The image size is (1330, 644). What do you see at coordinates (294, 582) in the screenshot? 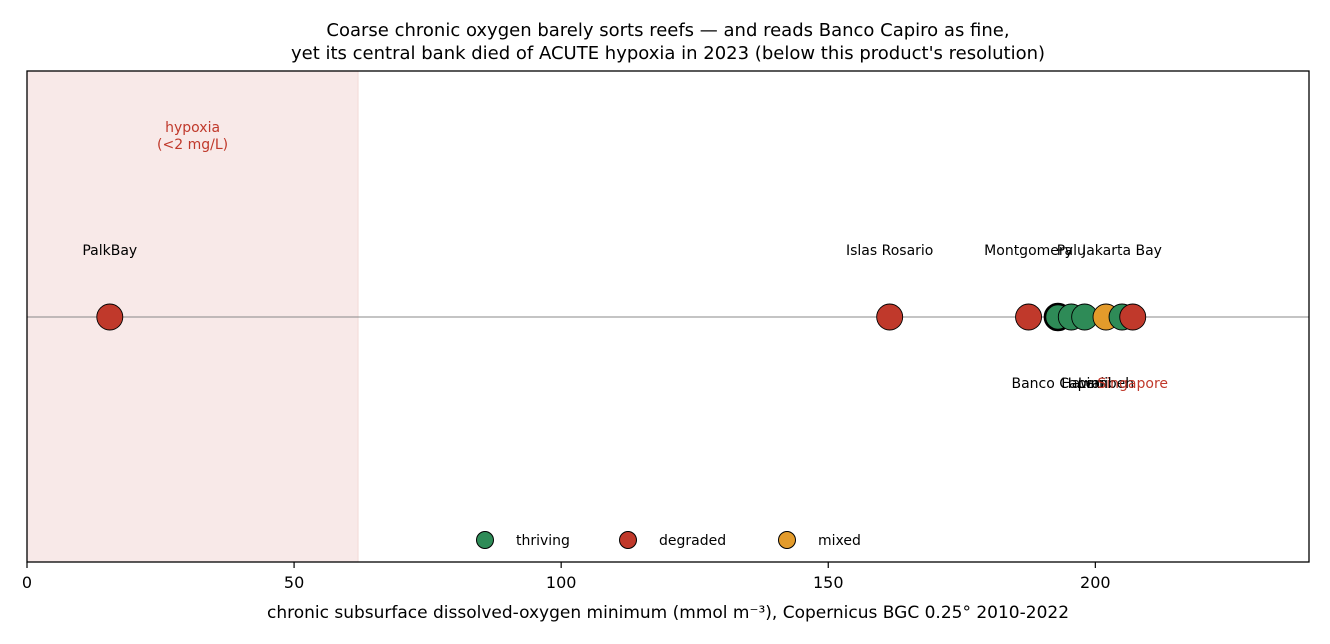
I see `x-tick-label: 50` at bounding box center [294, 582].